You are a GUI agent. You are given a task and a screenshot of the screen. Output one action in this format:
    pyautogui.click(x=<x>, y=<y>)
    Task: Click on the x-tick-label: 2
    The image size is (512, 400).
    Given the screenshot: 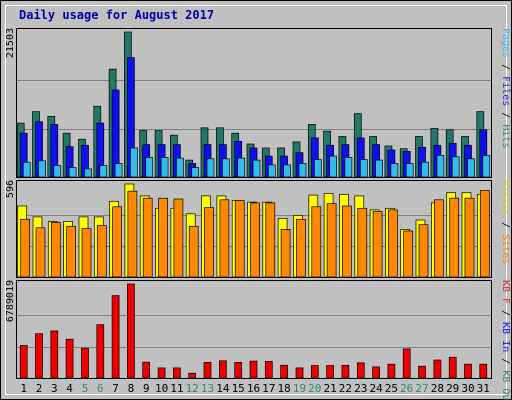 What is the action you would take?
    pyautogui.click(x=39, y=388)
    